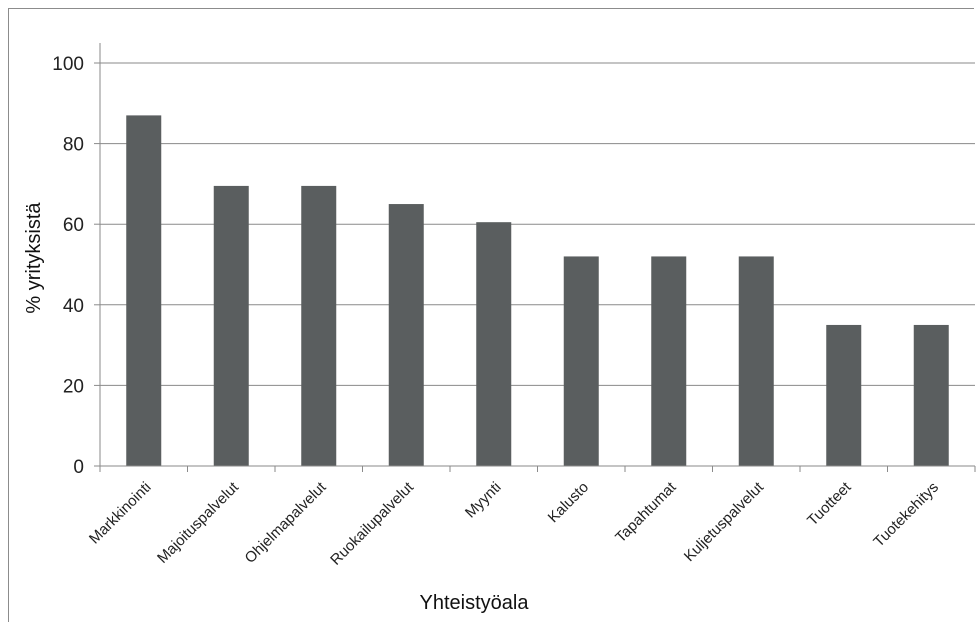  Describe the element at coordinates (724, 521) in the screenshot. I see `category-label: Kuljetuspalvelut` at that location.